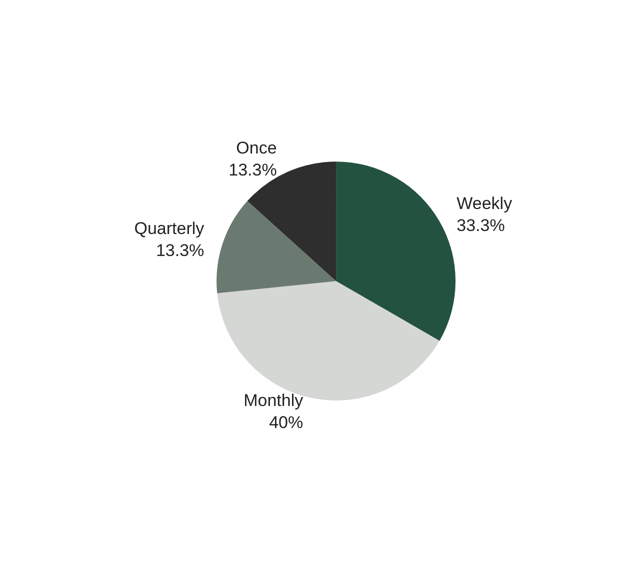  Describe the element at coordinates (480, 225) in the screenshot. I see `data-label: 33.3%` at that location.